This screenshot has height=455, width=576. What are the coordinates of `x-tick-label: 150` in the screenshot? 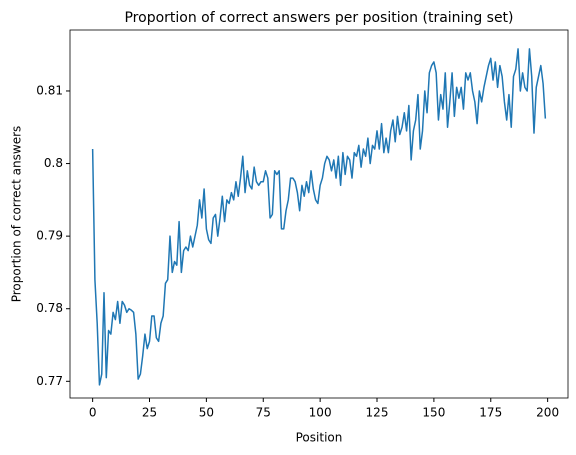 It's located at (433, 413).